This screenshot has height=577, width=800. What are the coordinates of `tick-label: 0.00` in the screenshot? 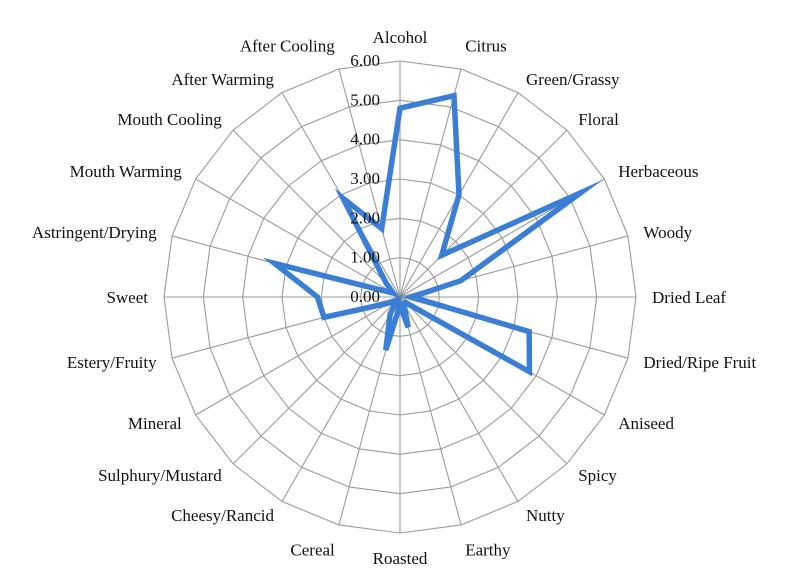 It's located at (365, 296).